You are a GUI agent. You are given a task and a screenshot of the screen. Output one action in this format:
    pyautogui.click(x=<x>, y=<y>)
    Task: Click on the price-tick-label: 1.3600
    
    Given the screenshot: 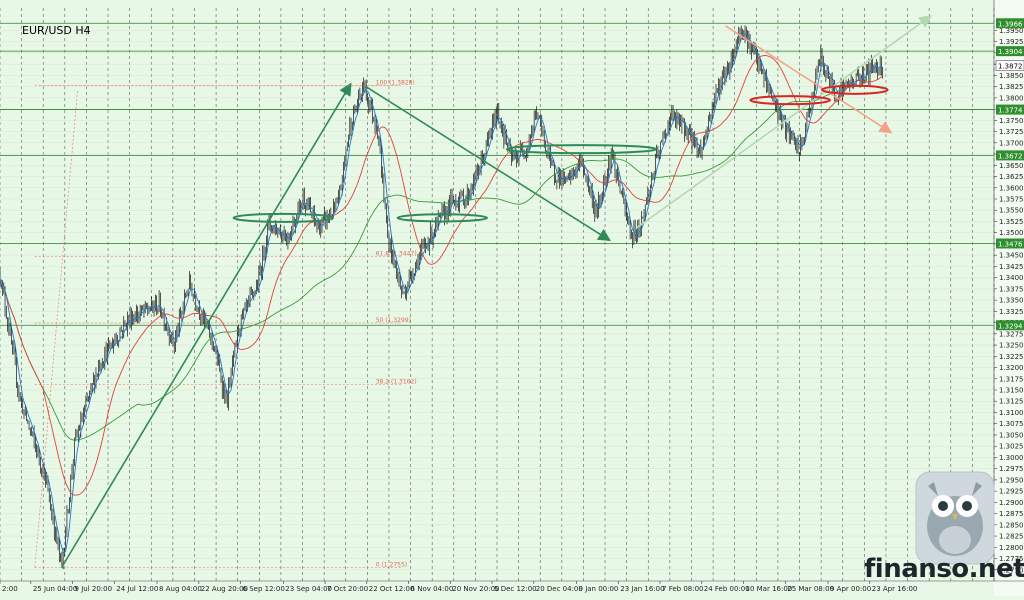 What is the action you would take?
    pyautogui.click(x=1011, y=188)
    